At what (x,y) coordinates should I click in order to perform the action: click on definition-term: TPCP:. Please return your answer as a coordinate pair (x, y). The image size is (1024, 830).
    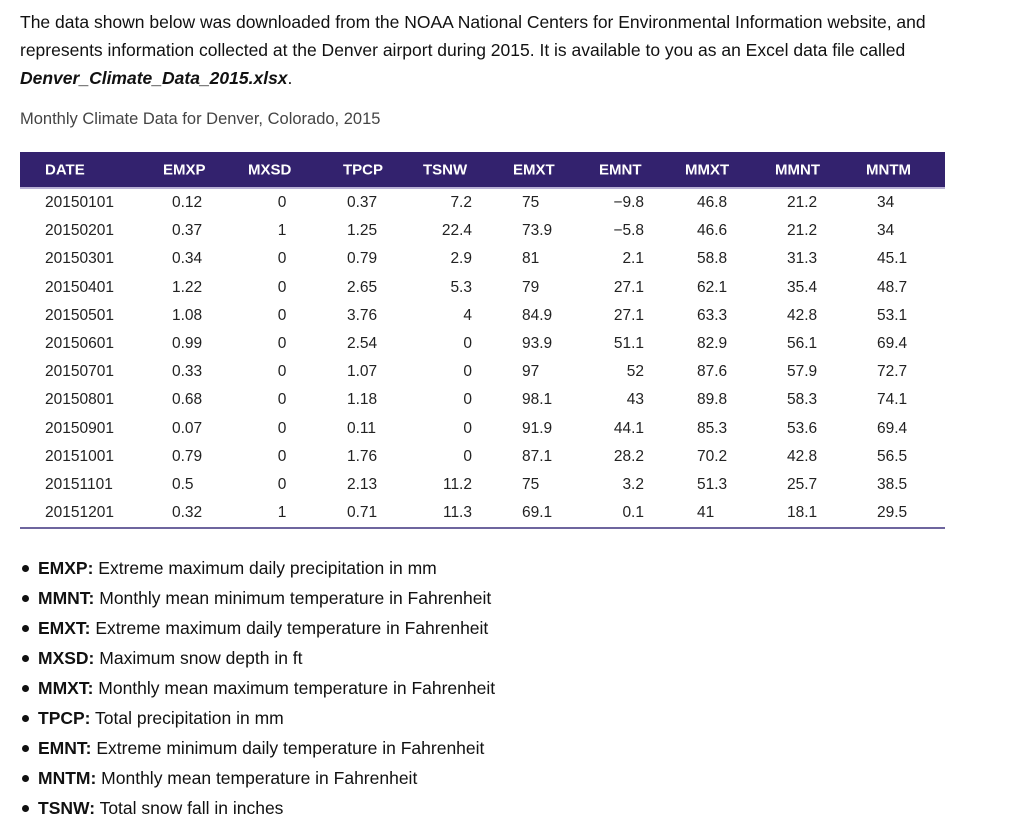
    Looking at the image, I should click on (64, 718).